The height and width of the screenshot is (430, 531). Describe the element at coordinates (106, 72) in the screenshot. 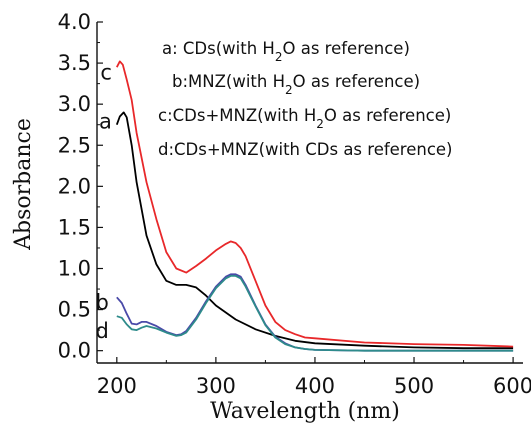

I see `curve-label-c: c` at that location.